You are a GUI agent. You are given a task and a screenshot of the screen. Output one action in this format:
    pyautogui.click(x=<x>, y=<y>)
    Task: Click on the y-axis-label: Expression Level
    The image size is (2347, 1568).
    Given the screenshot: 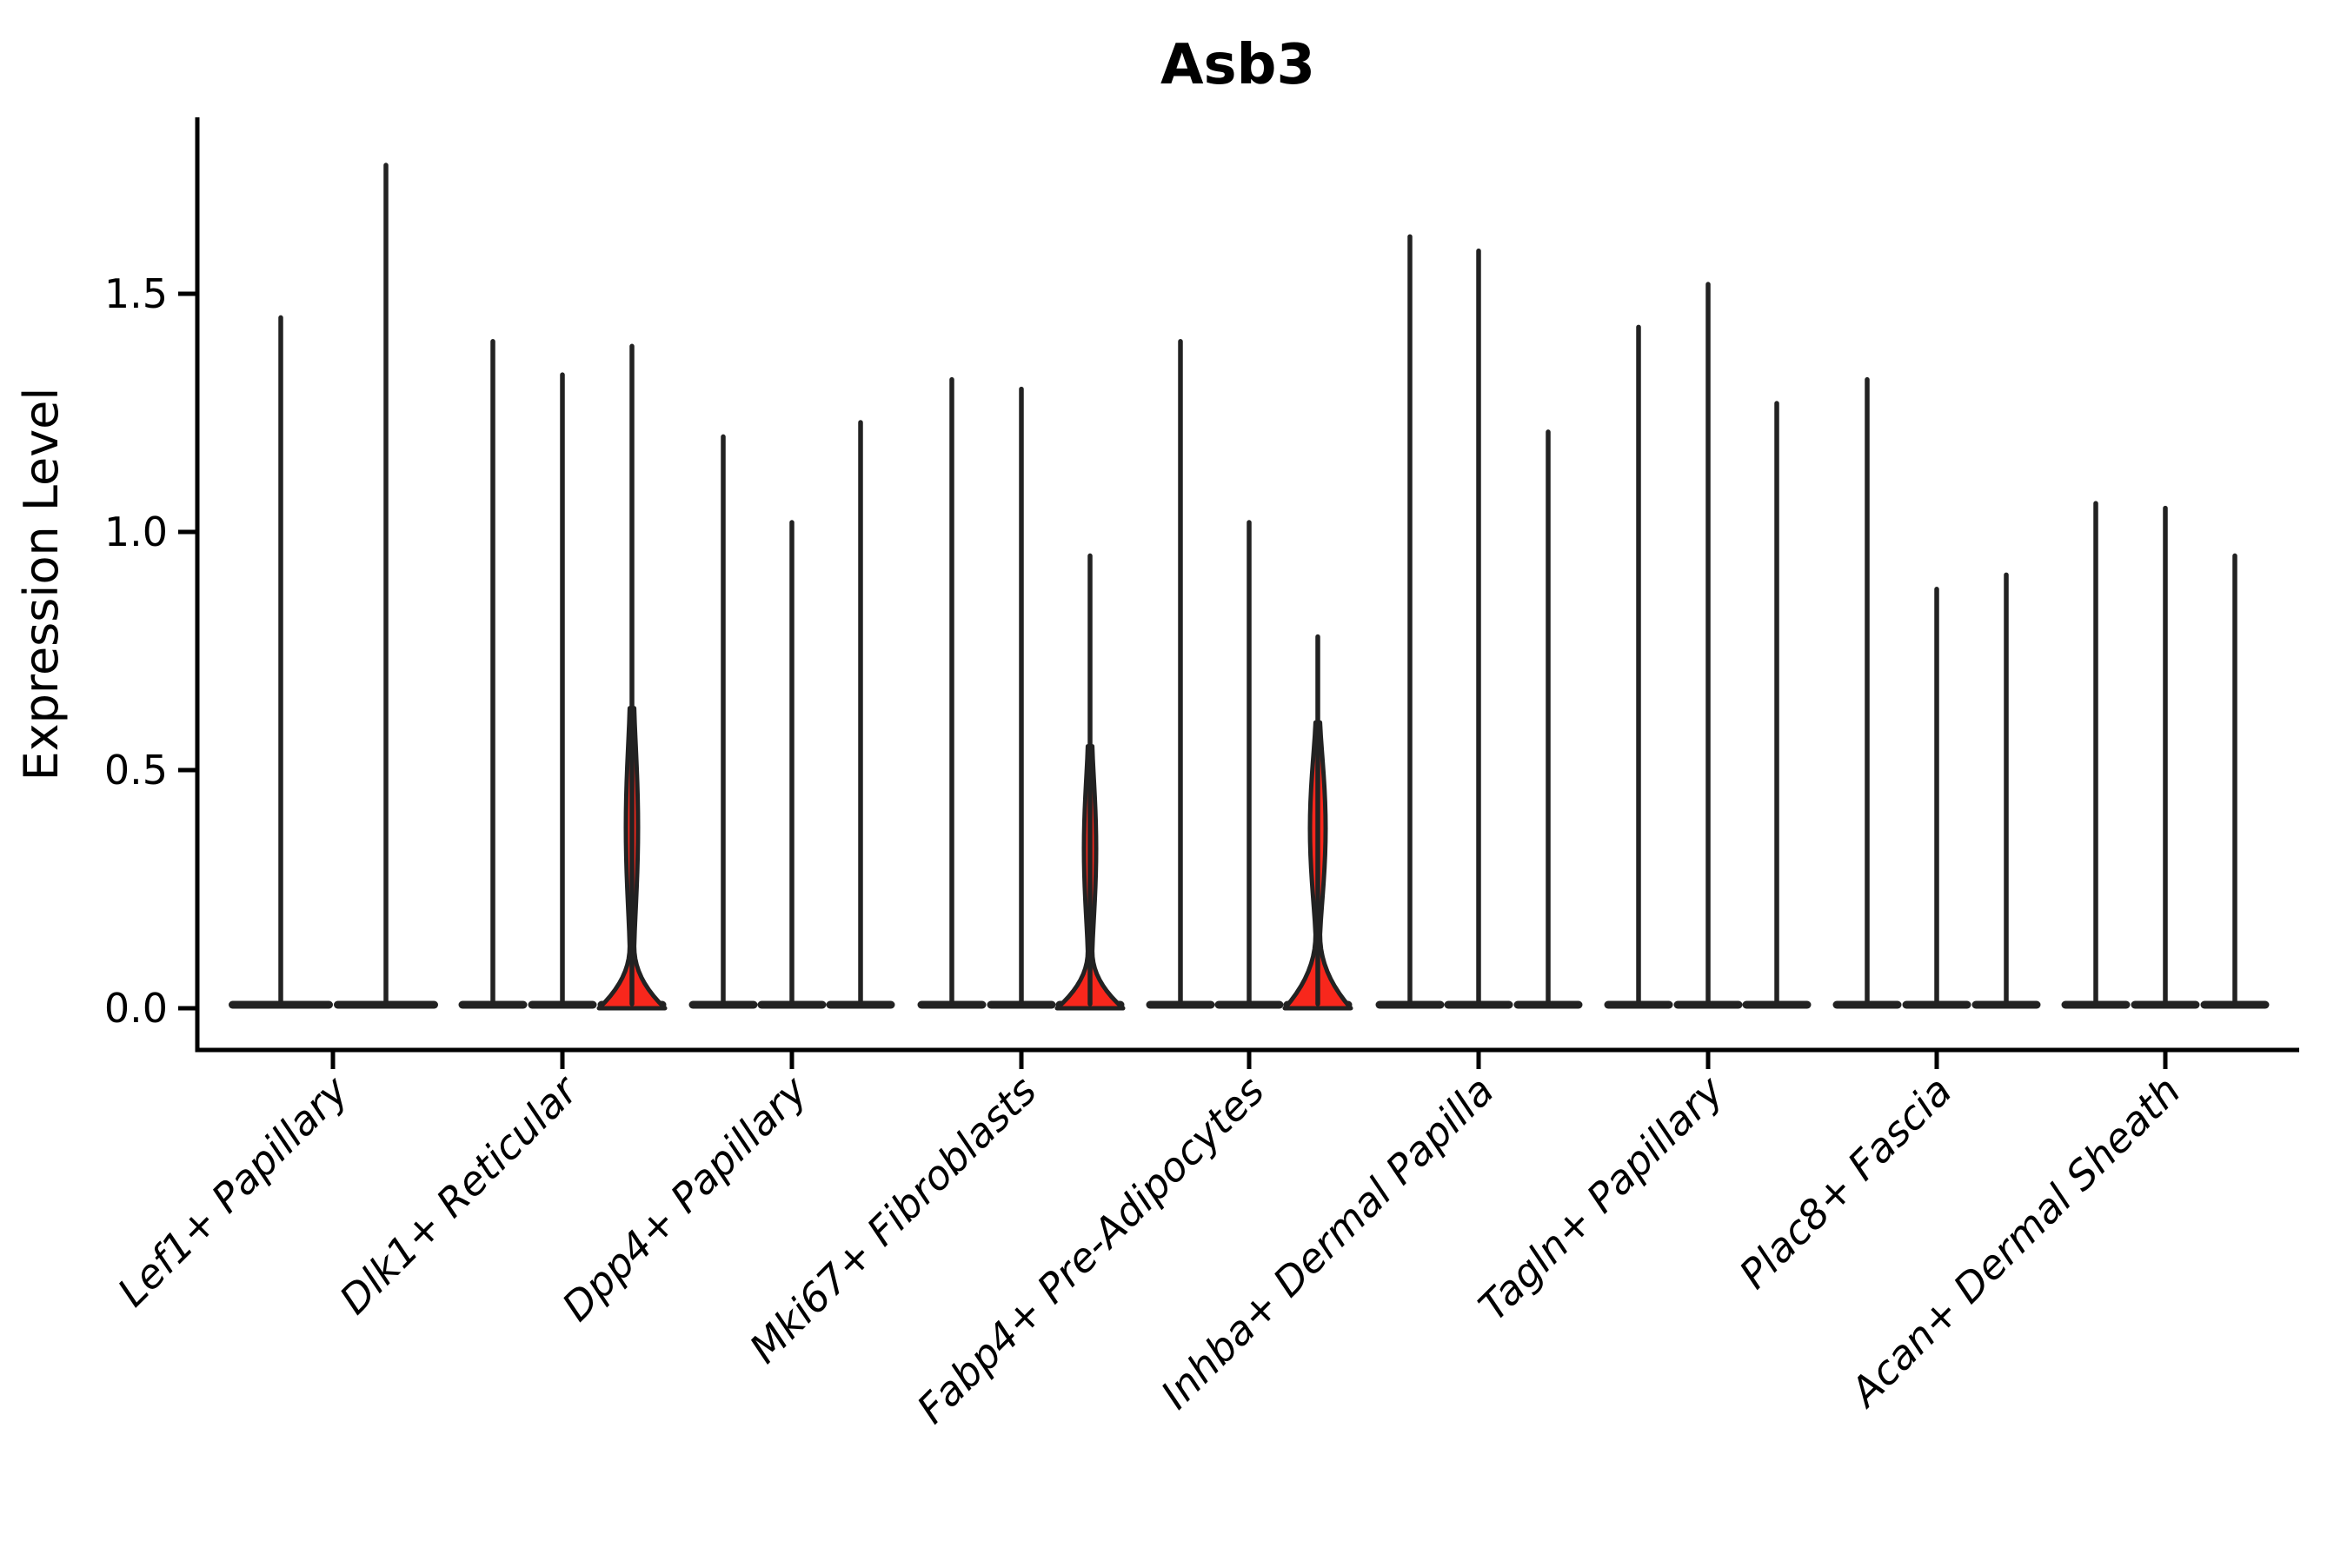 What is the action you would take?
    pyautogui.click(x=41, y=584)
    